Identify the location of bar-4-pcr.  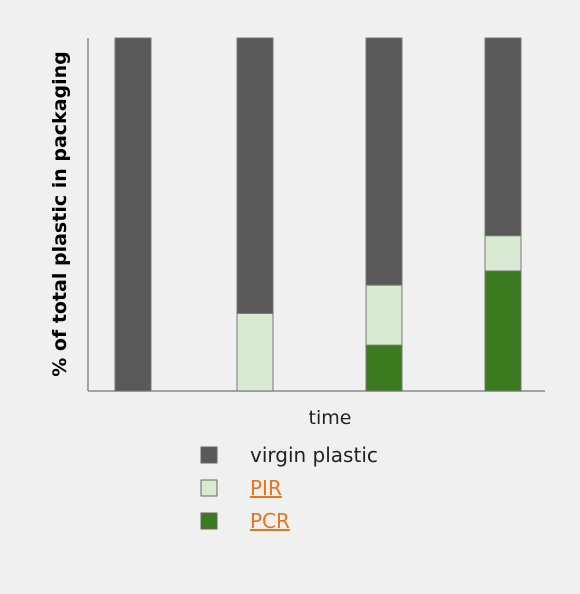
(503, 331).